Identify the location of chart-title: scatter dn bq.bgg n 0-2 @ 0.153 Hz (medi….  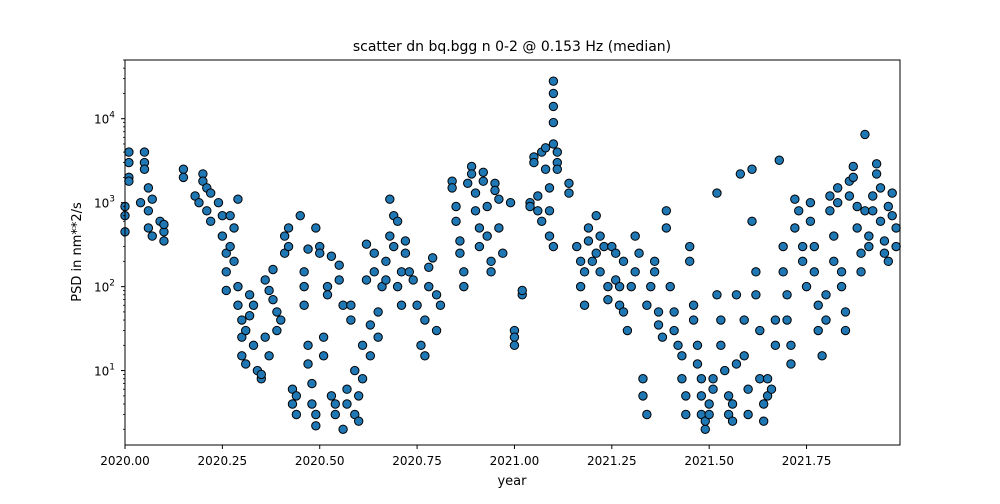
(512, 47).